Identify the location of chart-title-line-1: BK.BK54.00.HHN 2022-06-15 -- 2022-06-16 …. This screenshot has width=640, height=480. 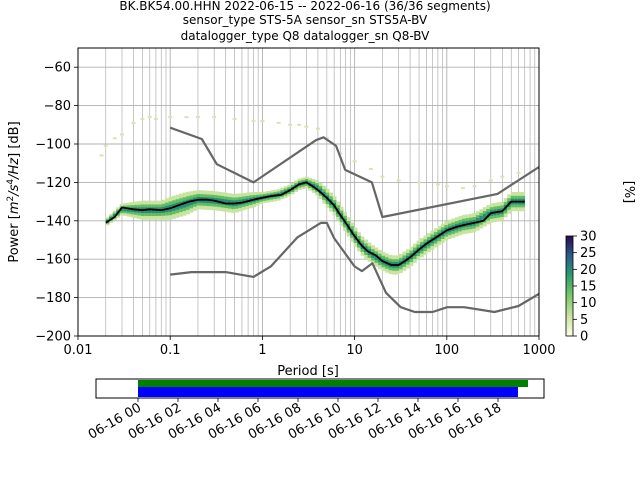
(304, 6).